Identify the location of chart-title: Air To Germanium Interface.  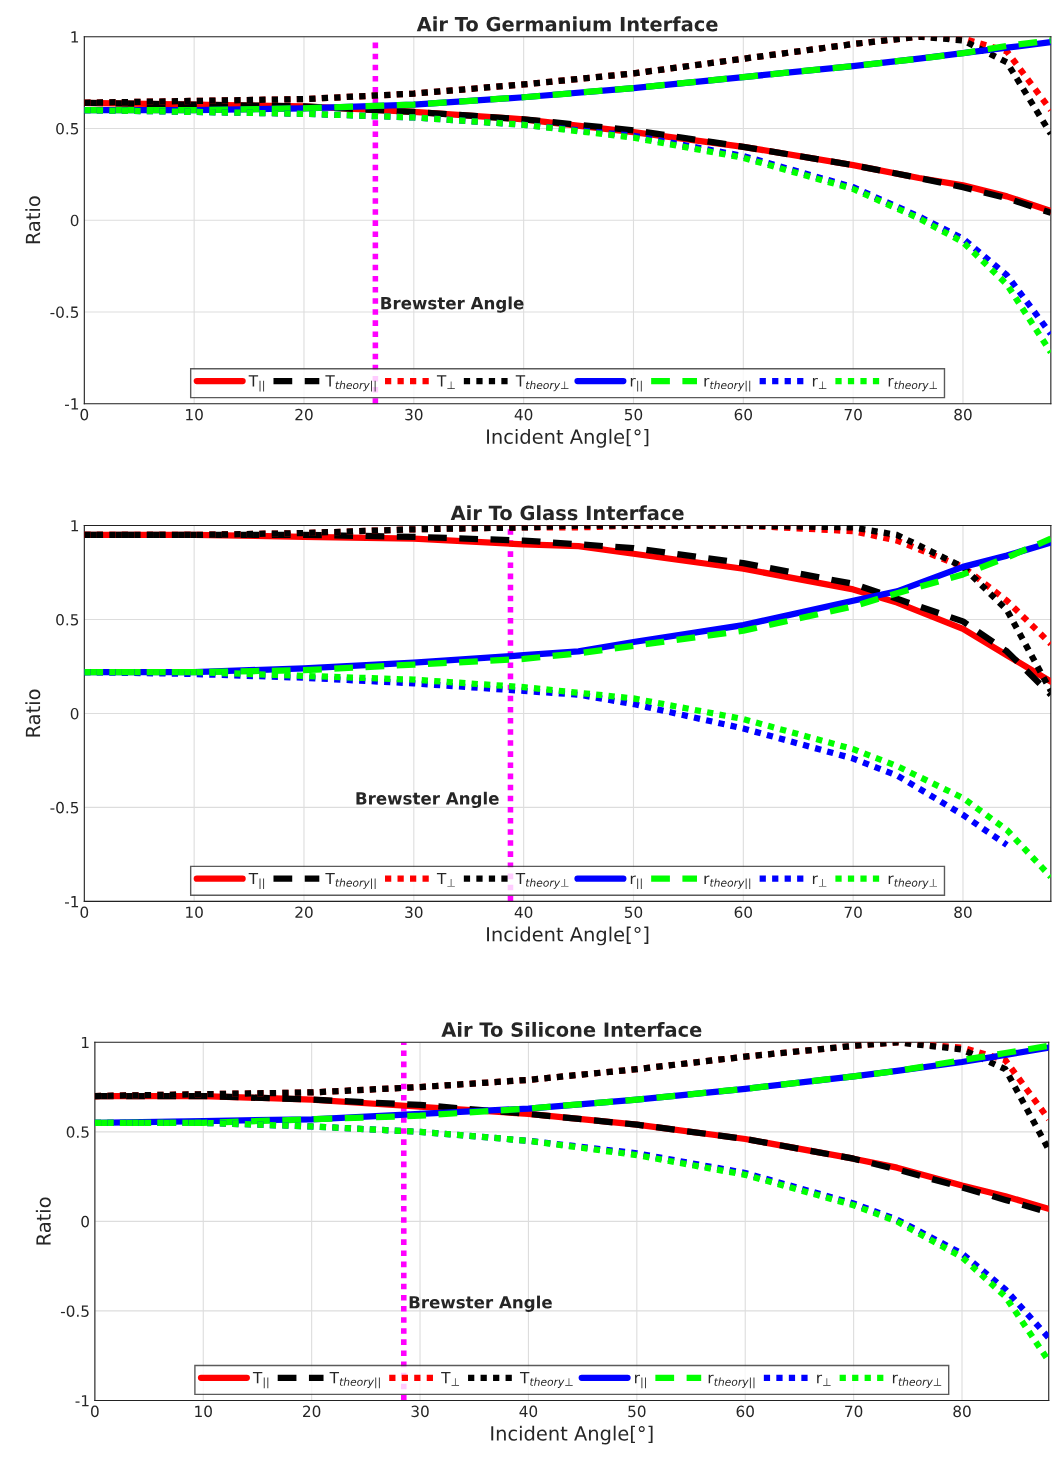
(567, 24).